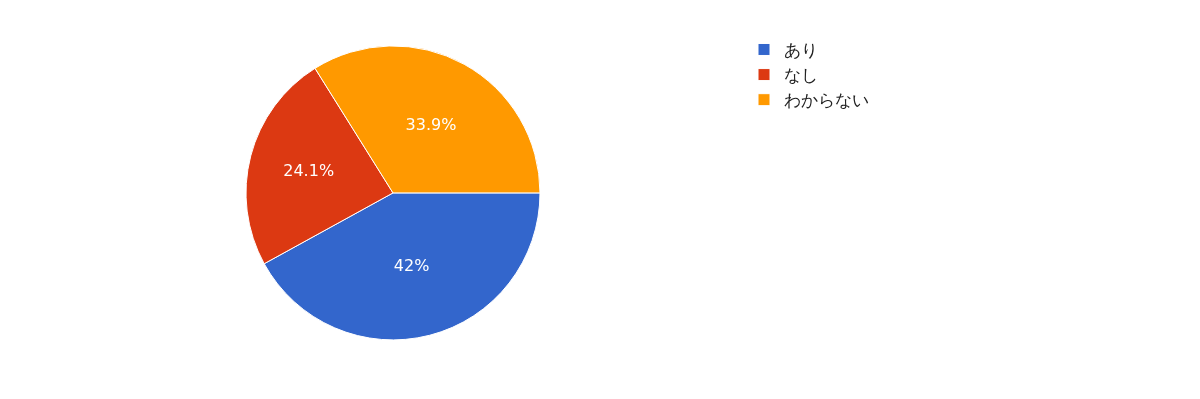 Image resolution: width=1200 pixels, height=399 pixels. What do you see at coordinates (431, 124) in the screenshot?
I see `data-label: 33.9%` at bounding box center [431, 124].